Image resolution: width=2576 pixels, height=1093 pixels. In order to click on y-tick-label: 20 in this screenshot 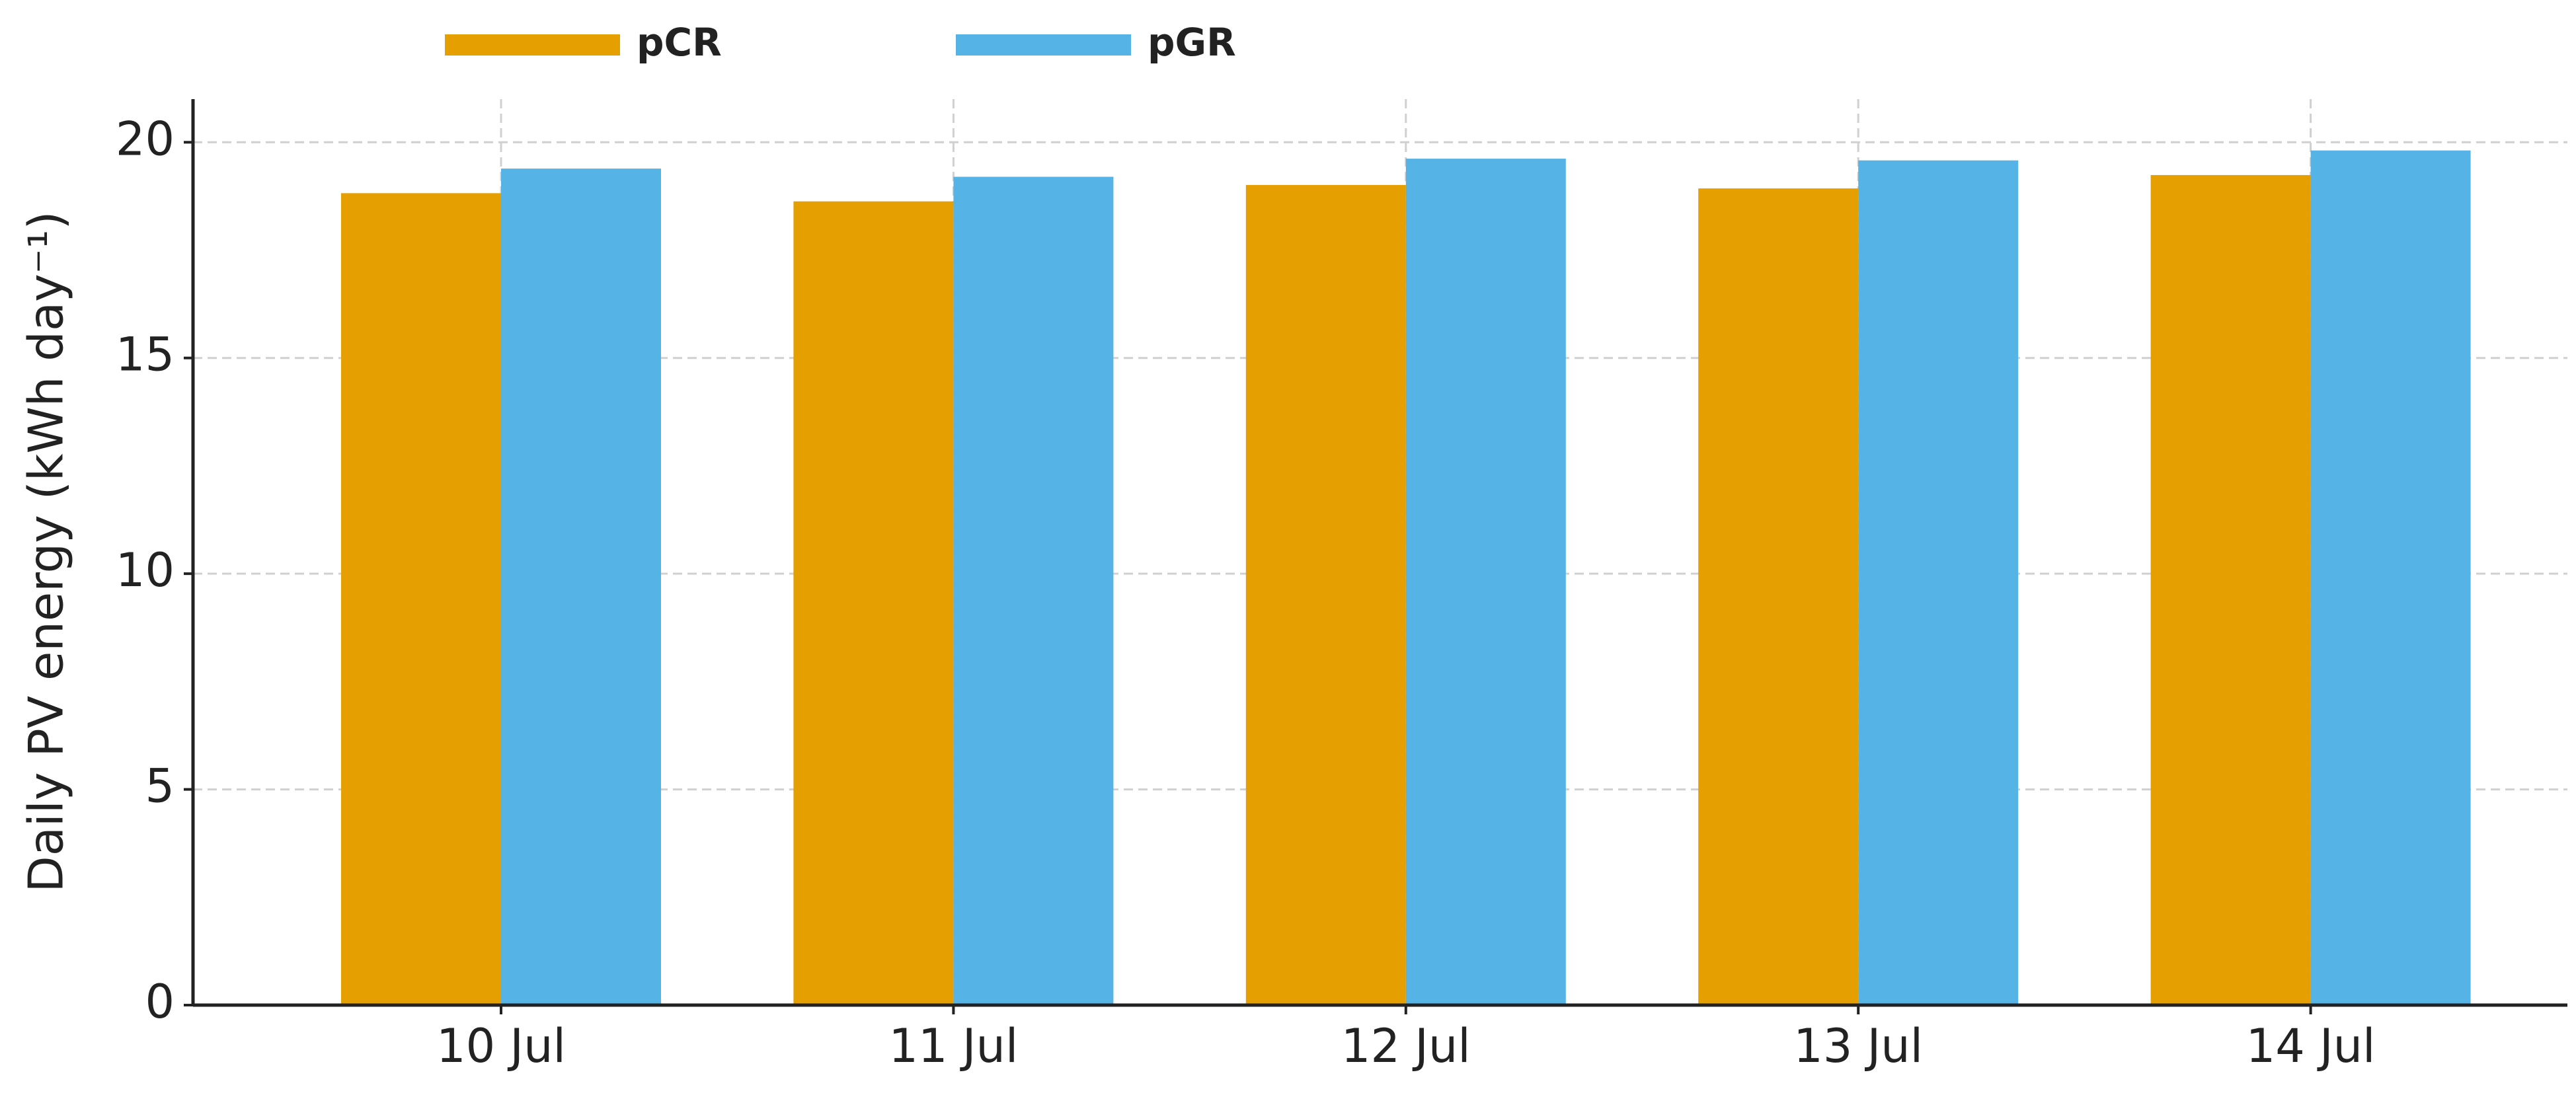, I will do `click(145, 139)`.